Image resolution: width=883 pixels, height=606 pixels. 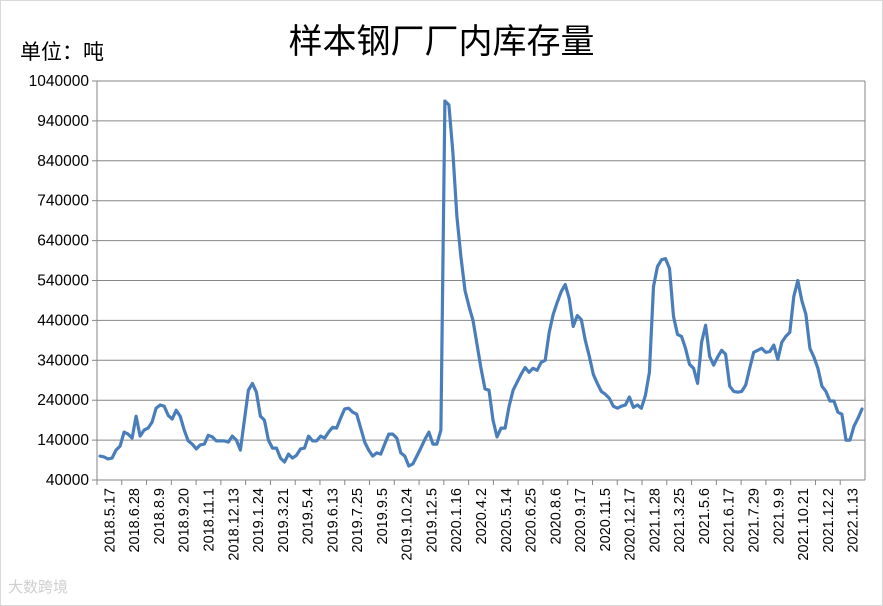 I want to click on x-tick-label: 2020.8.6, so click(x=556, y=516).